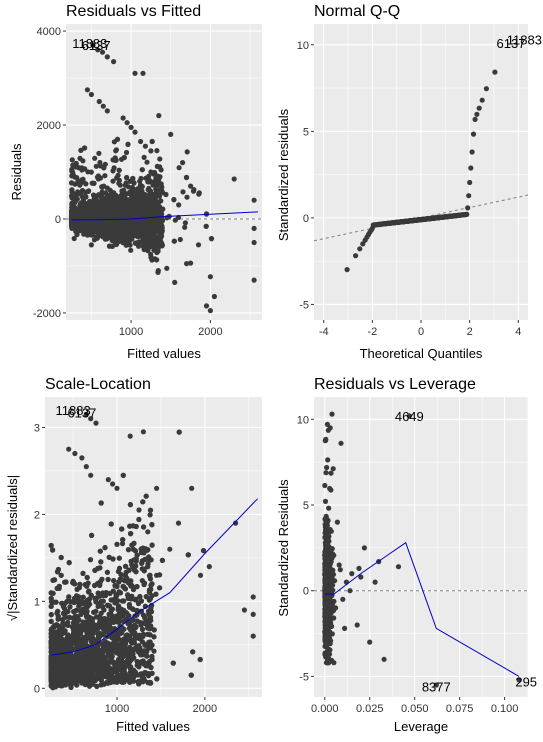 The image size is (543, 742). What do you see at coordinates (16, 172) in the screenshot?
I see `residuals-vs-fitted-y-axis-title: Residuals` at bounding box center [16, 172].